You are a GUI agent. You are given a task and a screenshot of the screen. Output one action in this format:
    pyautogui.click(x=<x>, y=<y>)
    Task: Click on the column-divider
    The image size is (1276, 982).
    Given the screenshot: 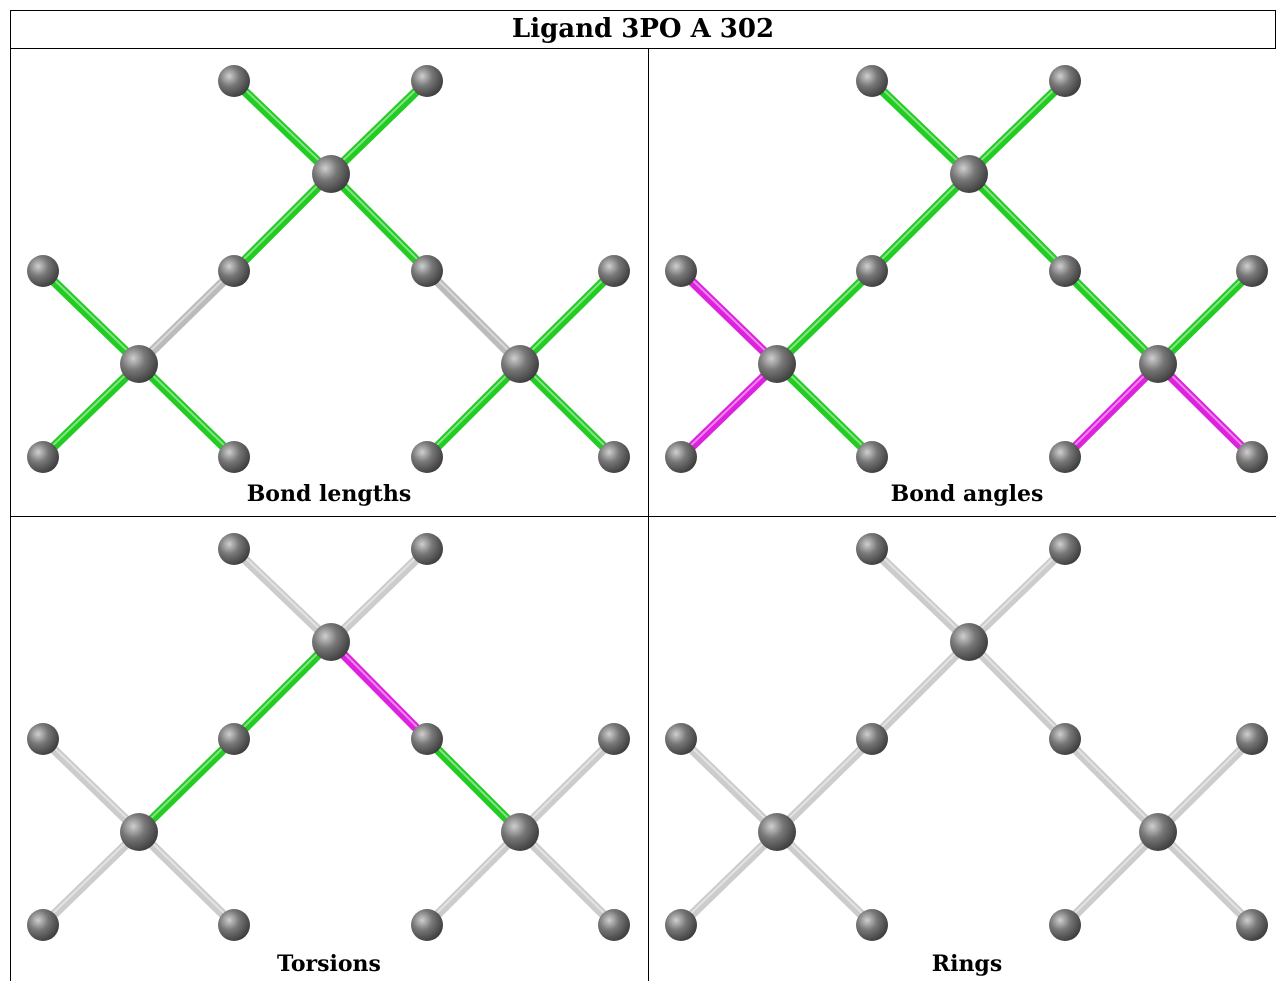 What is the action you would take?
    pyautogui.click(x=648, y=514)
    